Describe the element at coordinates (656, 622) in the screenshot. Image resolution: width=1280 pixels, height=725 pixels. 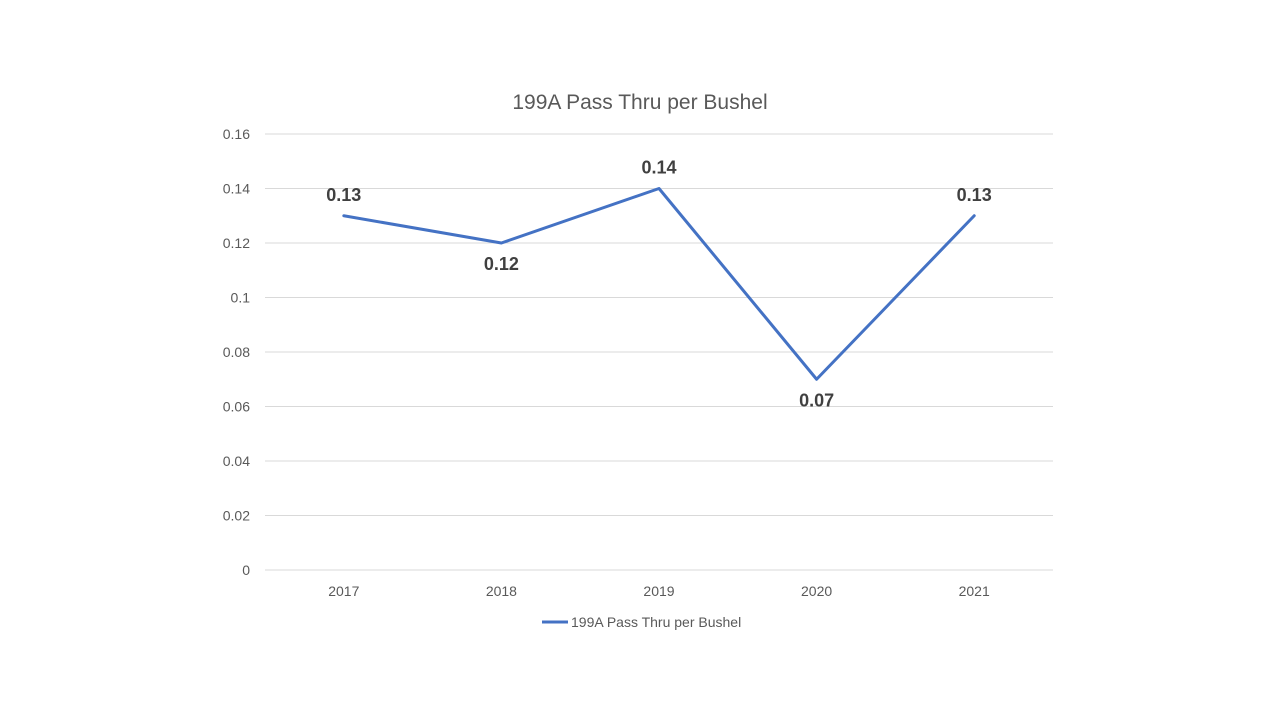
I see `legend-label: 199A Pass Thru per Bushel` at that location.